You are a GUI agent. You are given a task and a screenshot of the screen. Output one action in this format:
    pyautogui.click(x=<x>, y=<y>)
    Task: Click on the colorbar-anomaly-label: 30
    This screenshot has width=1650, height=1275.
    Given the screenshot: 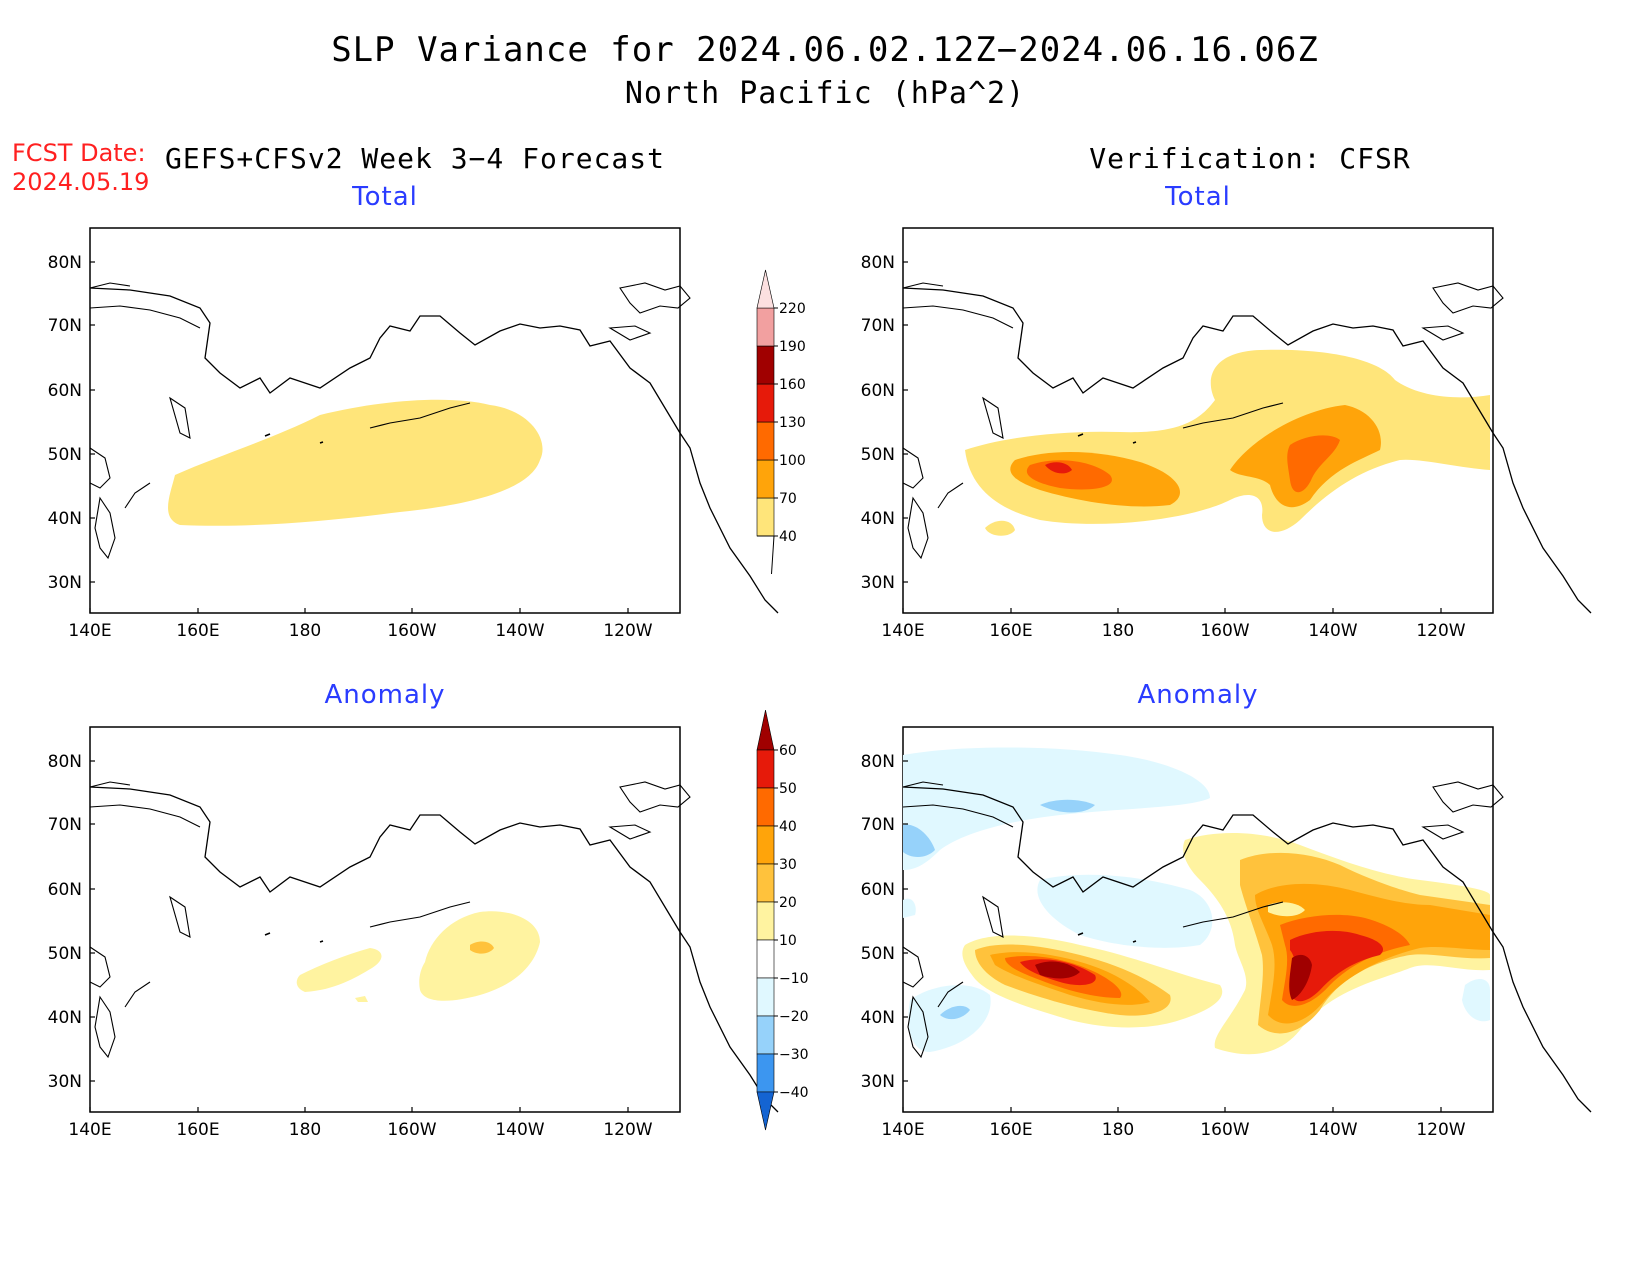 What is the action you would take?
    pyautogui.click(x=788, y=865)
    